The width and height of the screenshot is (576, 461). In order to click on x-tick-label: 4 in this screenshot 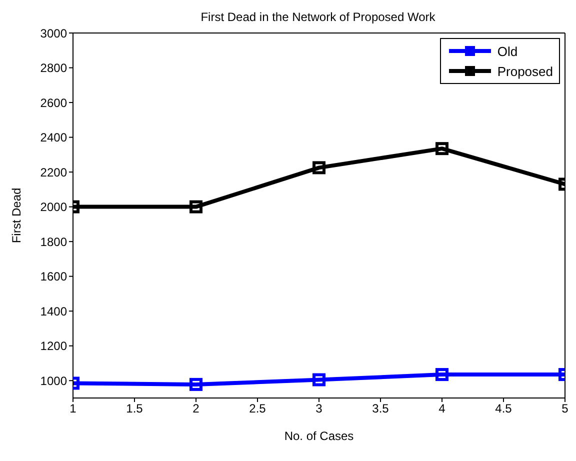, I will do `click(442, 409)`.